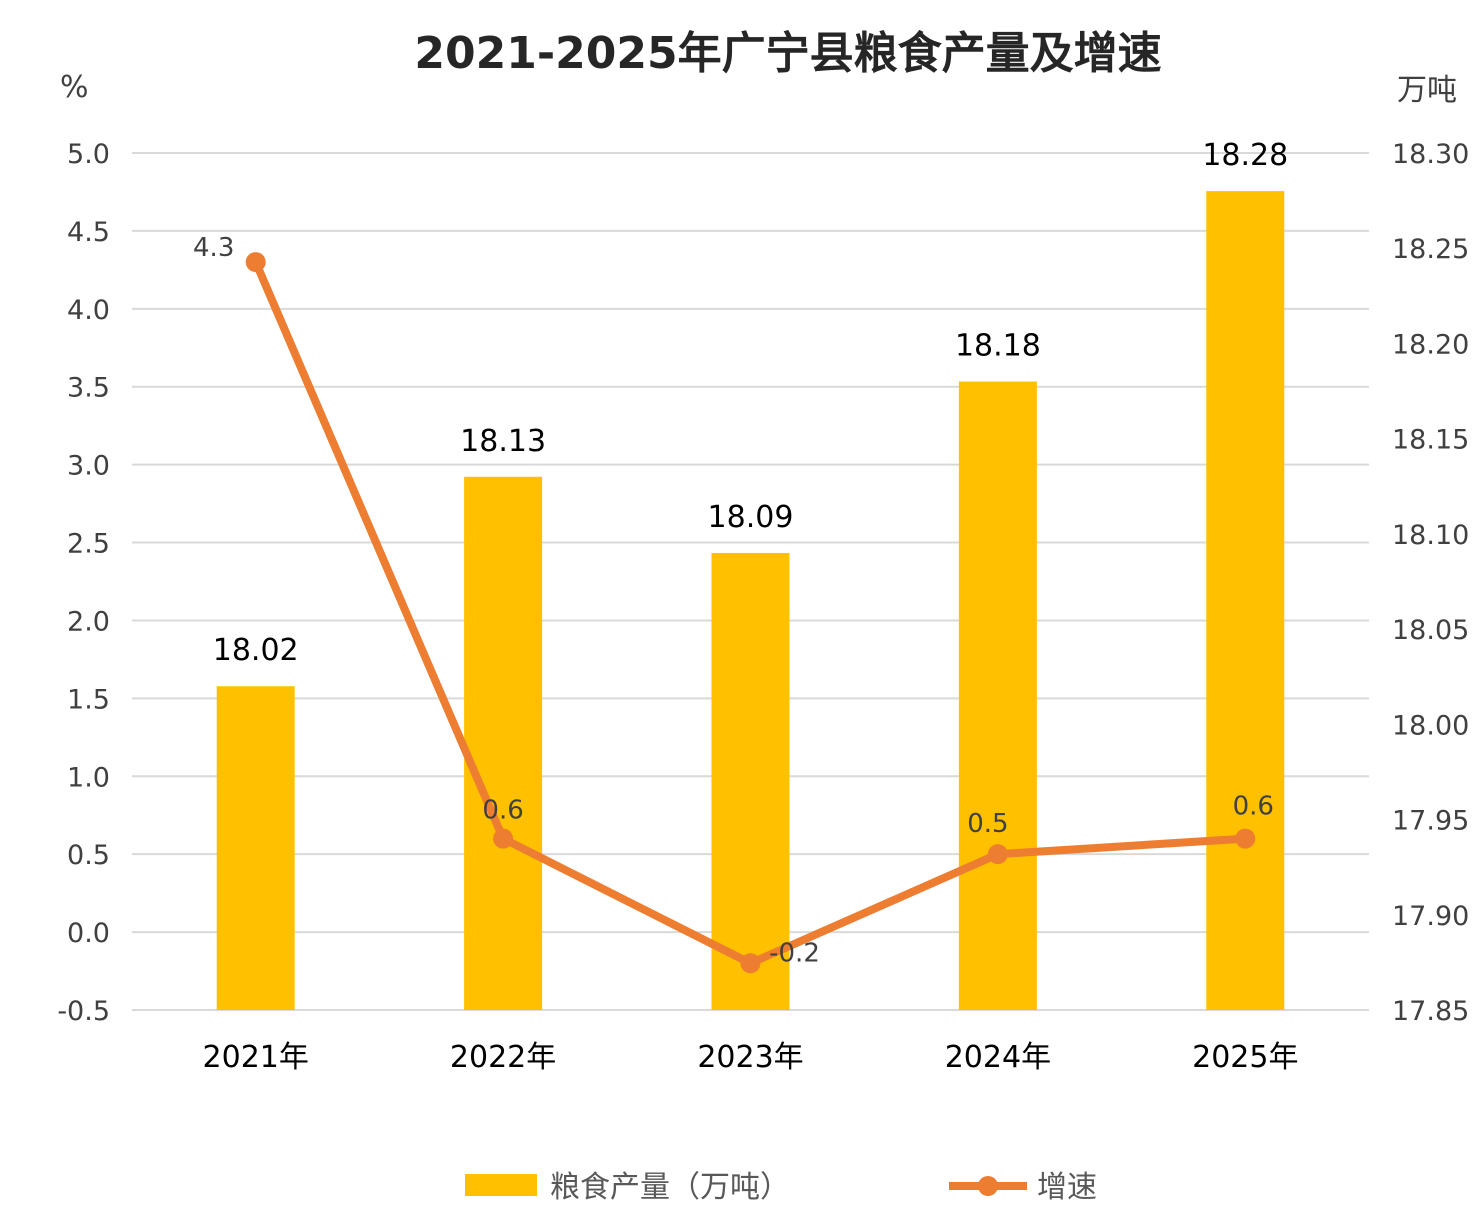 The width and height of the screenshot is (1483, 1226). I want to click on left-axis-ticks: 5.0 4.5 4.0 3.5 3.0 2.5 2.0 1.5 1.0 0.5 0.0 -0.5, so click(83, 583).